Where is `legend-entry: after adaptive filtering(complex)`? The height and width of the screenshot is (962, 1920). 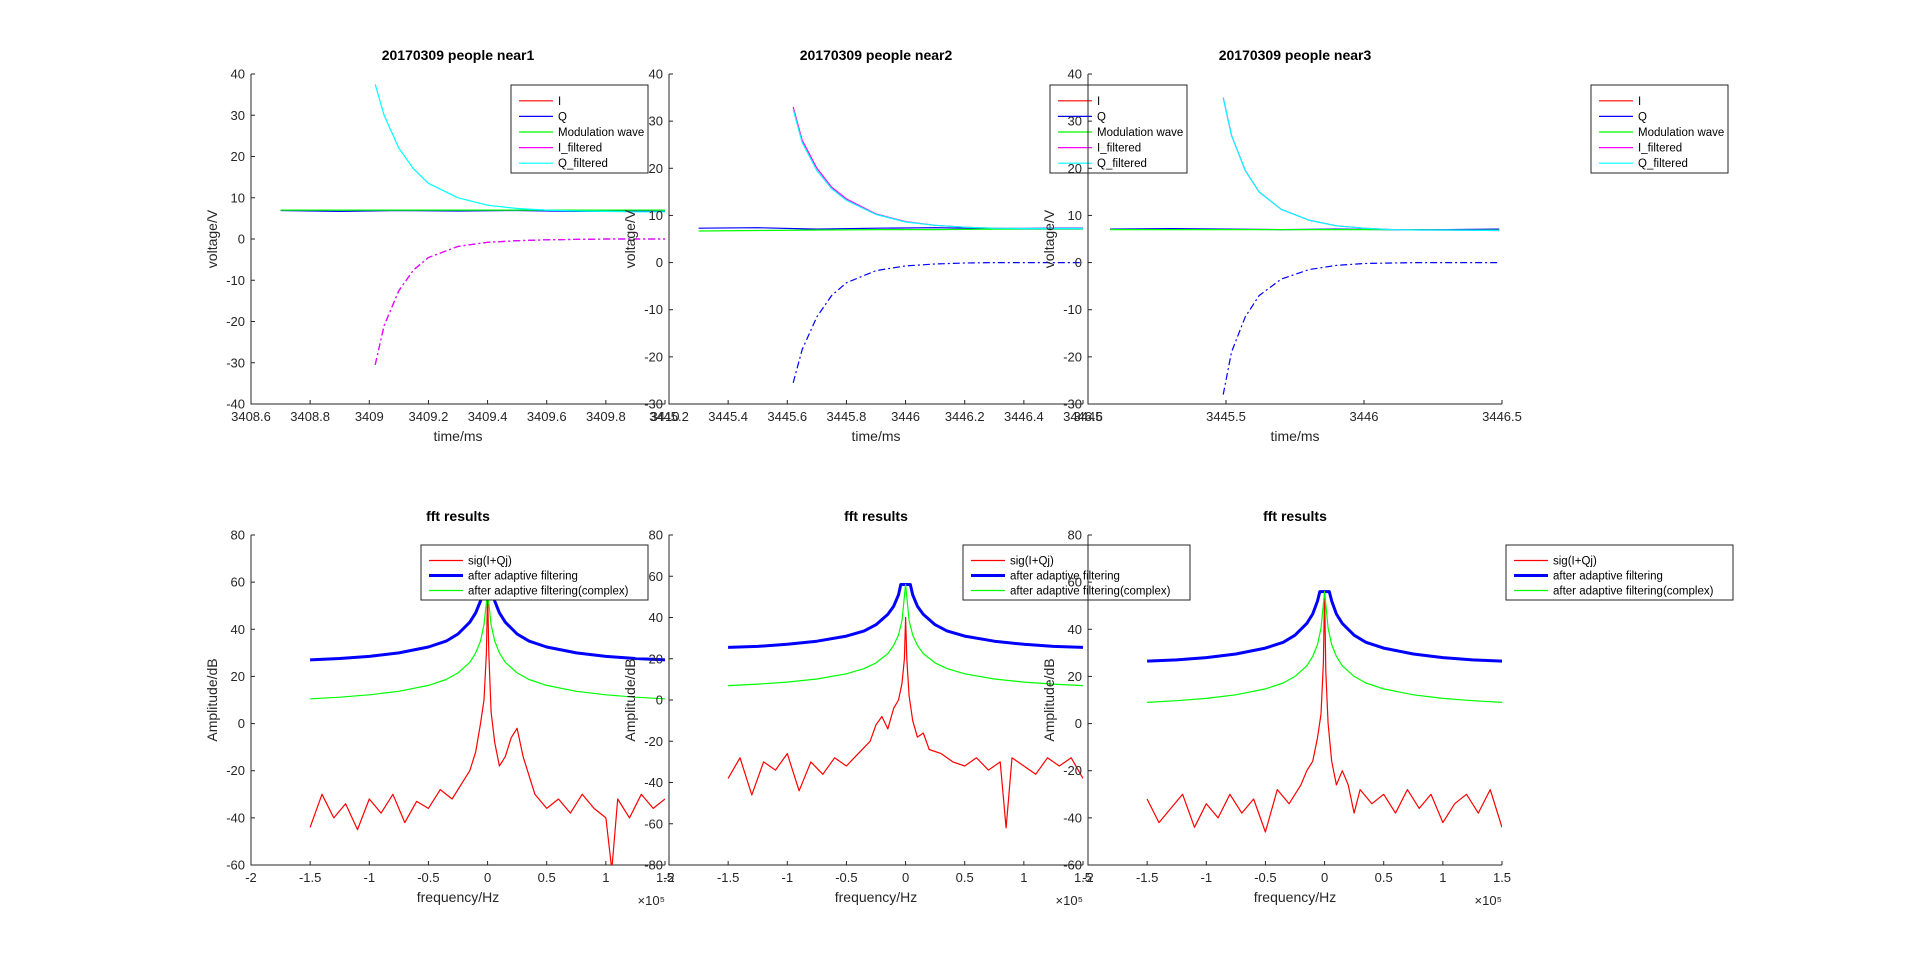 legend-entry: after adaptive filtering(complex) is located at coordinates (548, 592).